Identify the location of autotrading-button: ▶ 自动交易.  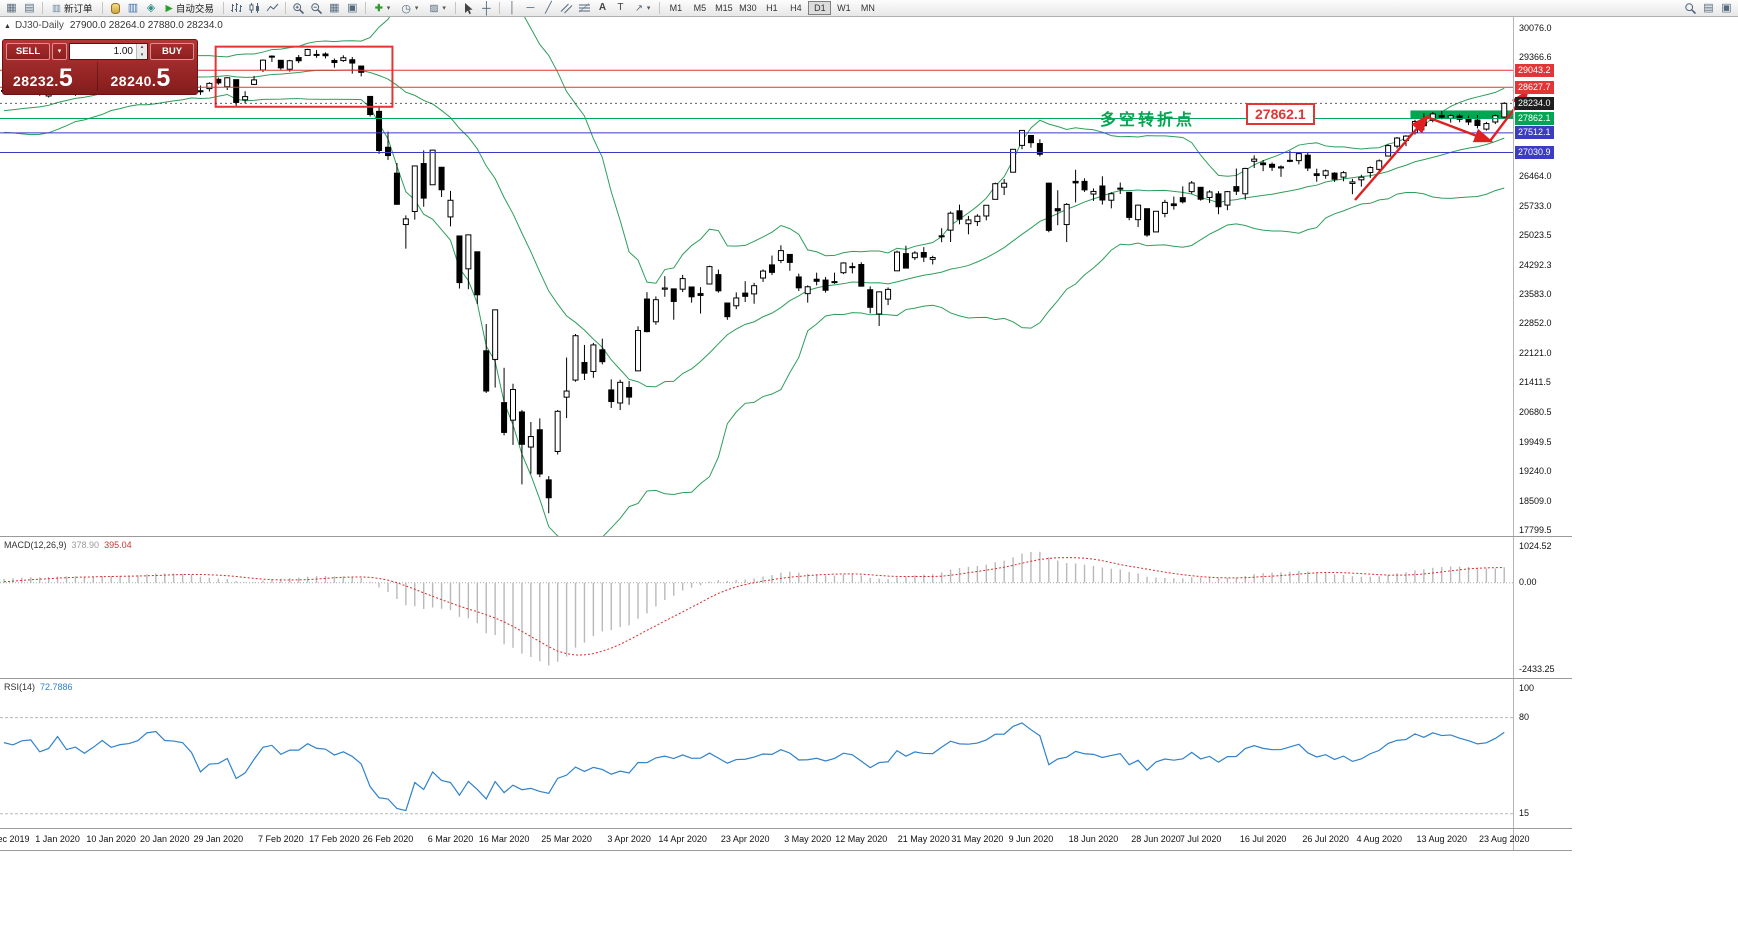
(190, 8).